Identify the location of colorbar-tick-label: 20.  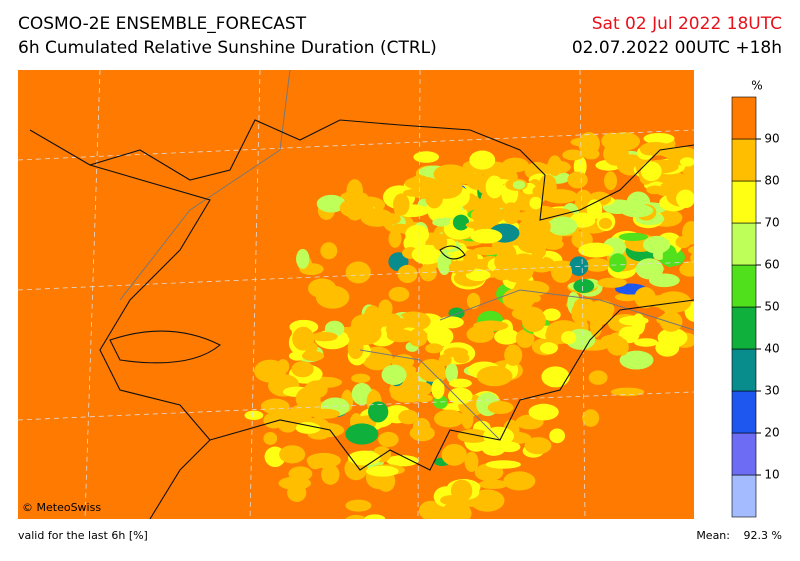
(771, 433).